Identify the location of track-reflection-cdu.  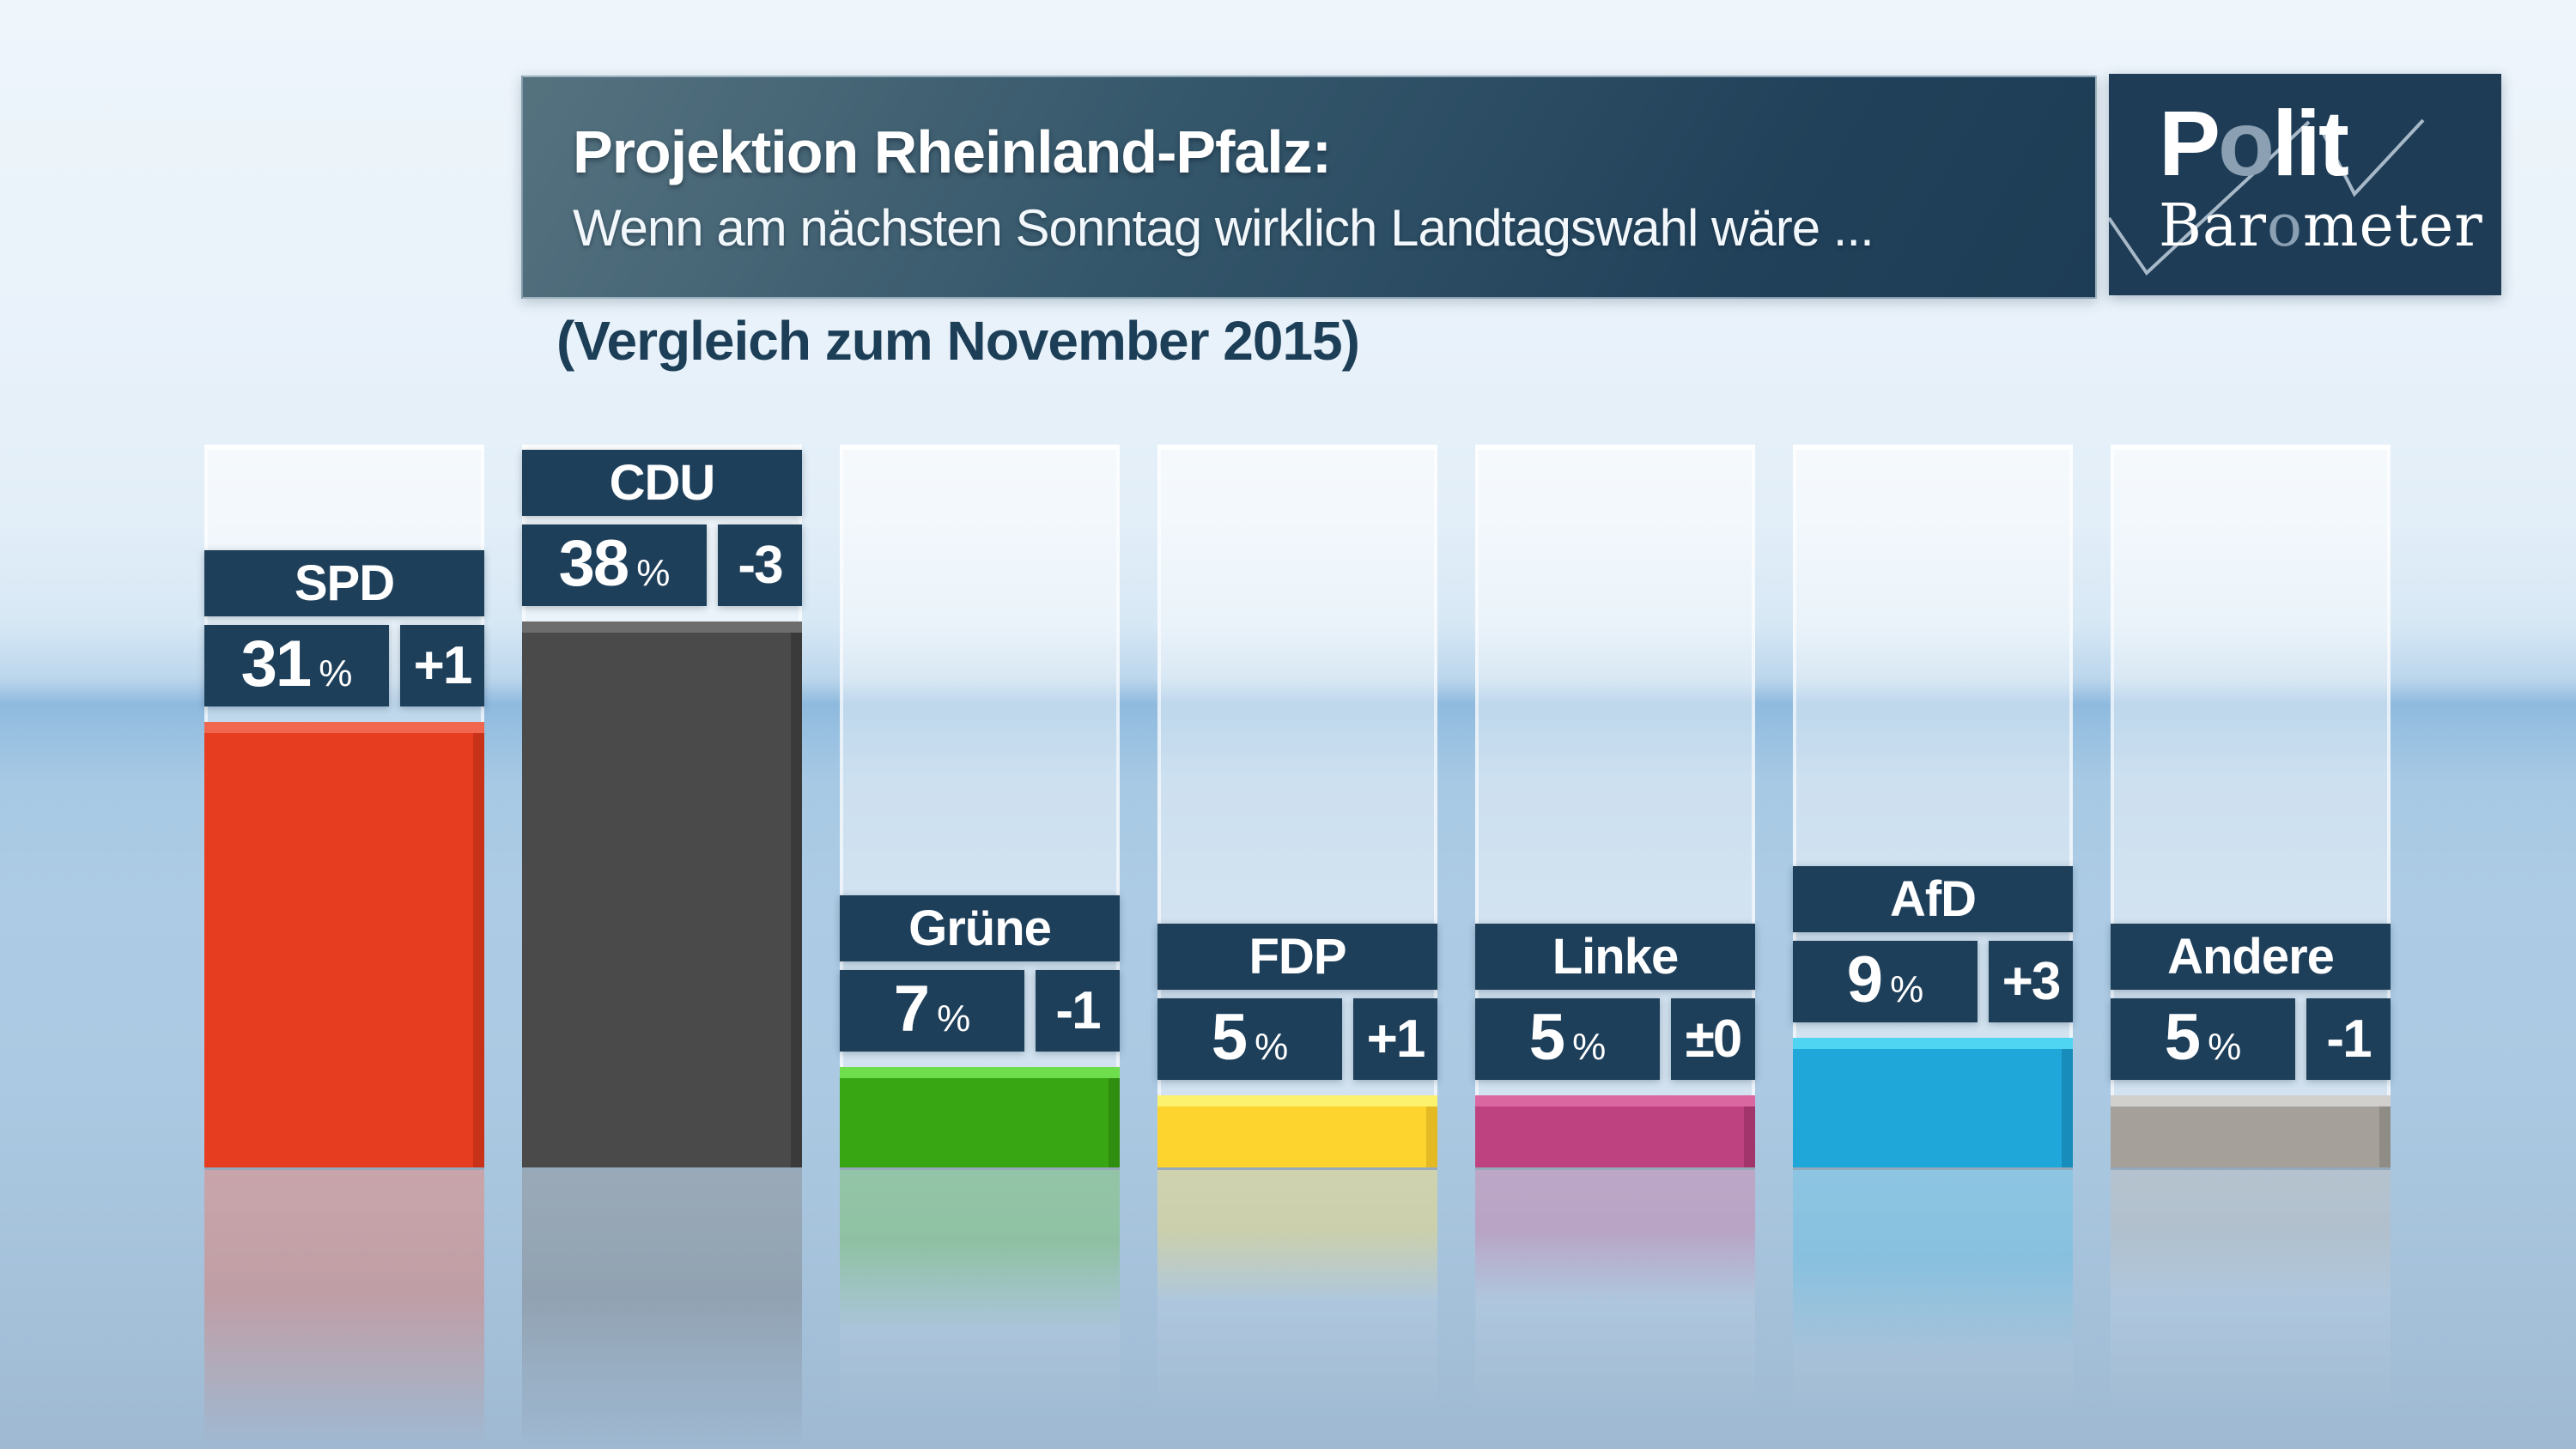
(662, 1291).